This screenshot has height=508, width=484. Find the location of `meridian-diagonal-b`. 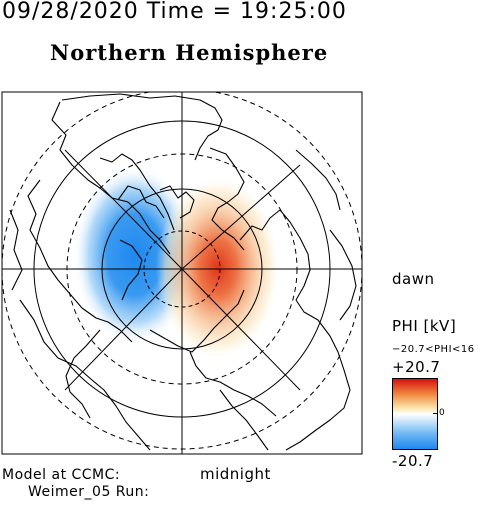

meridian-diagonal-b is located at coordinates (241, 329).